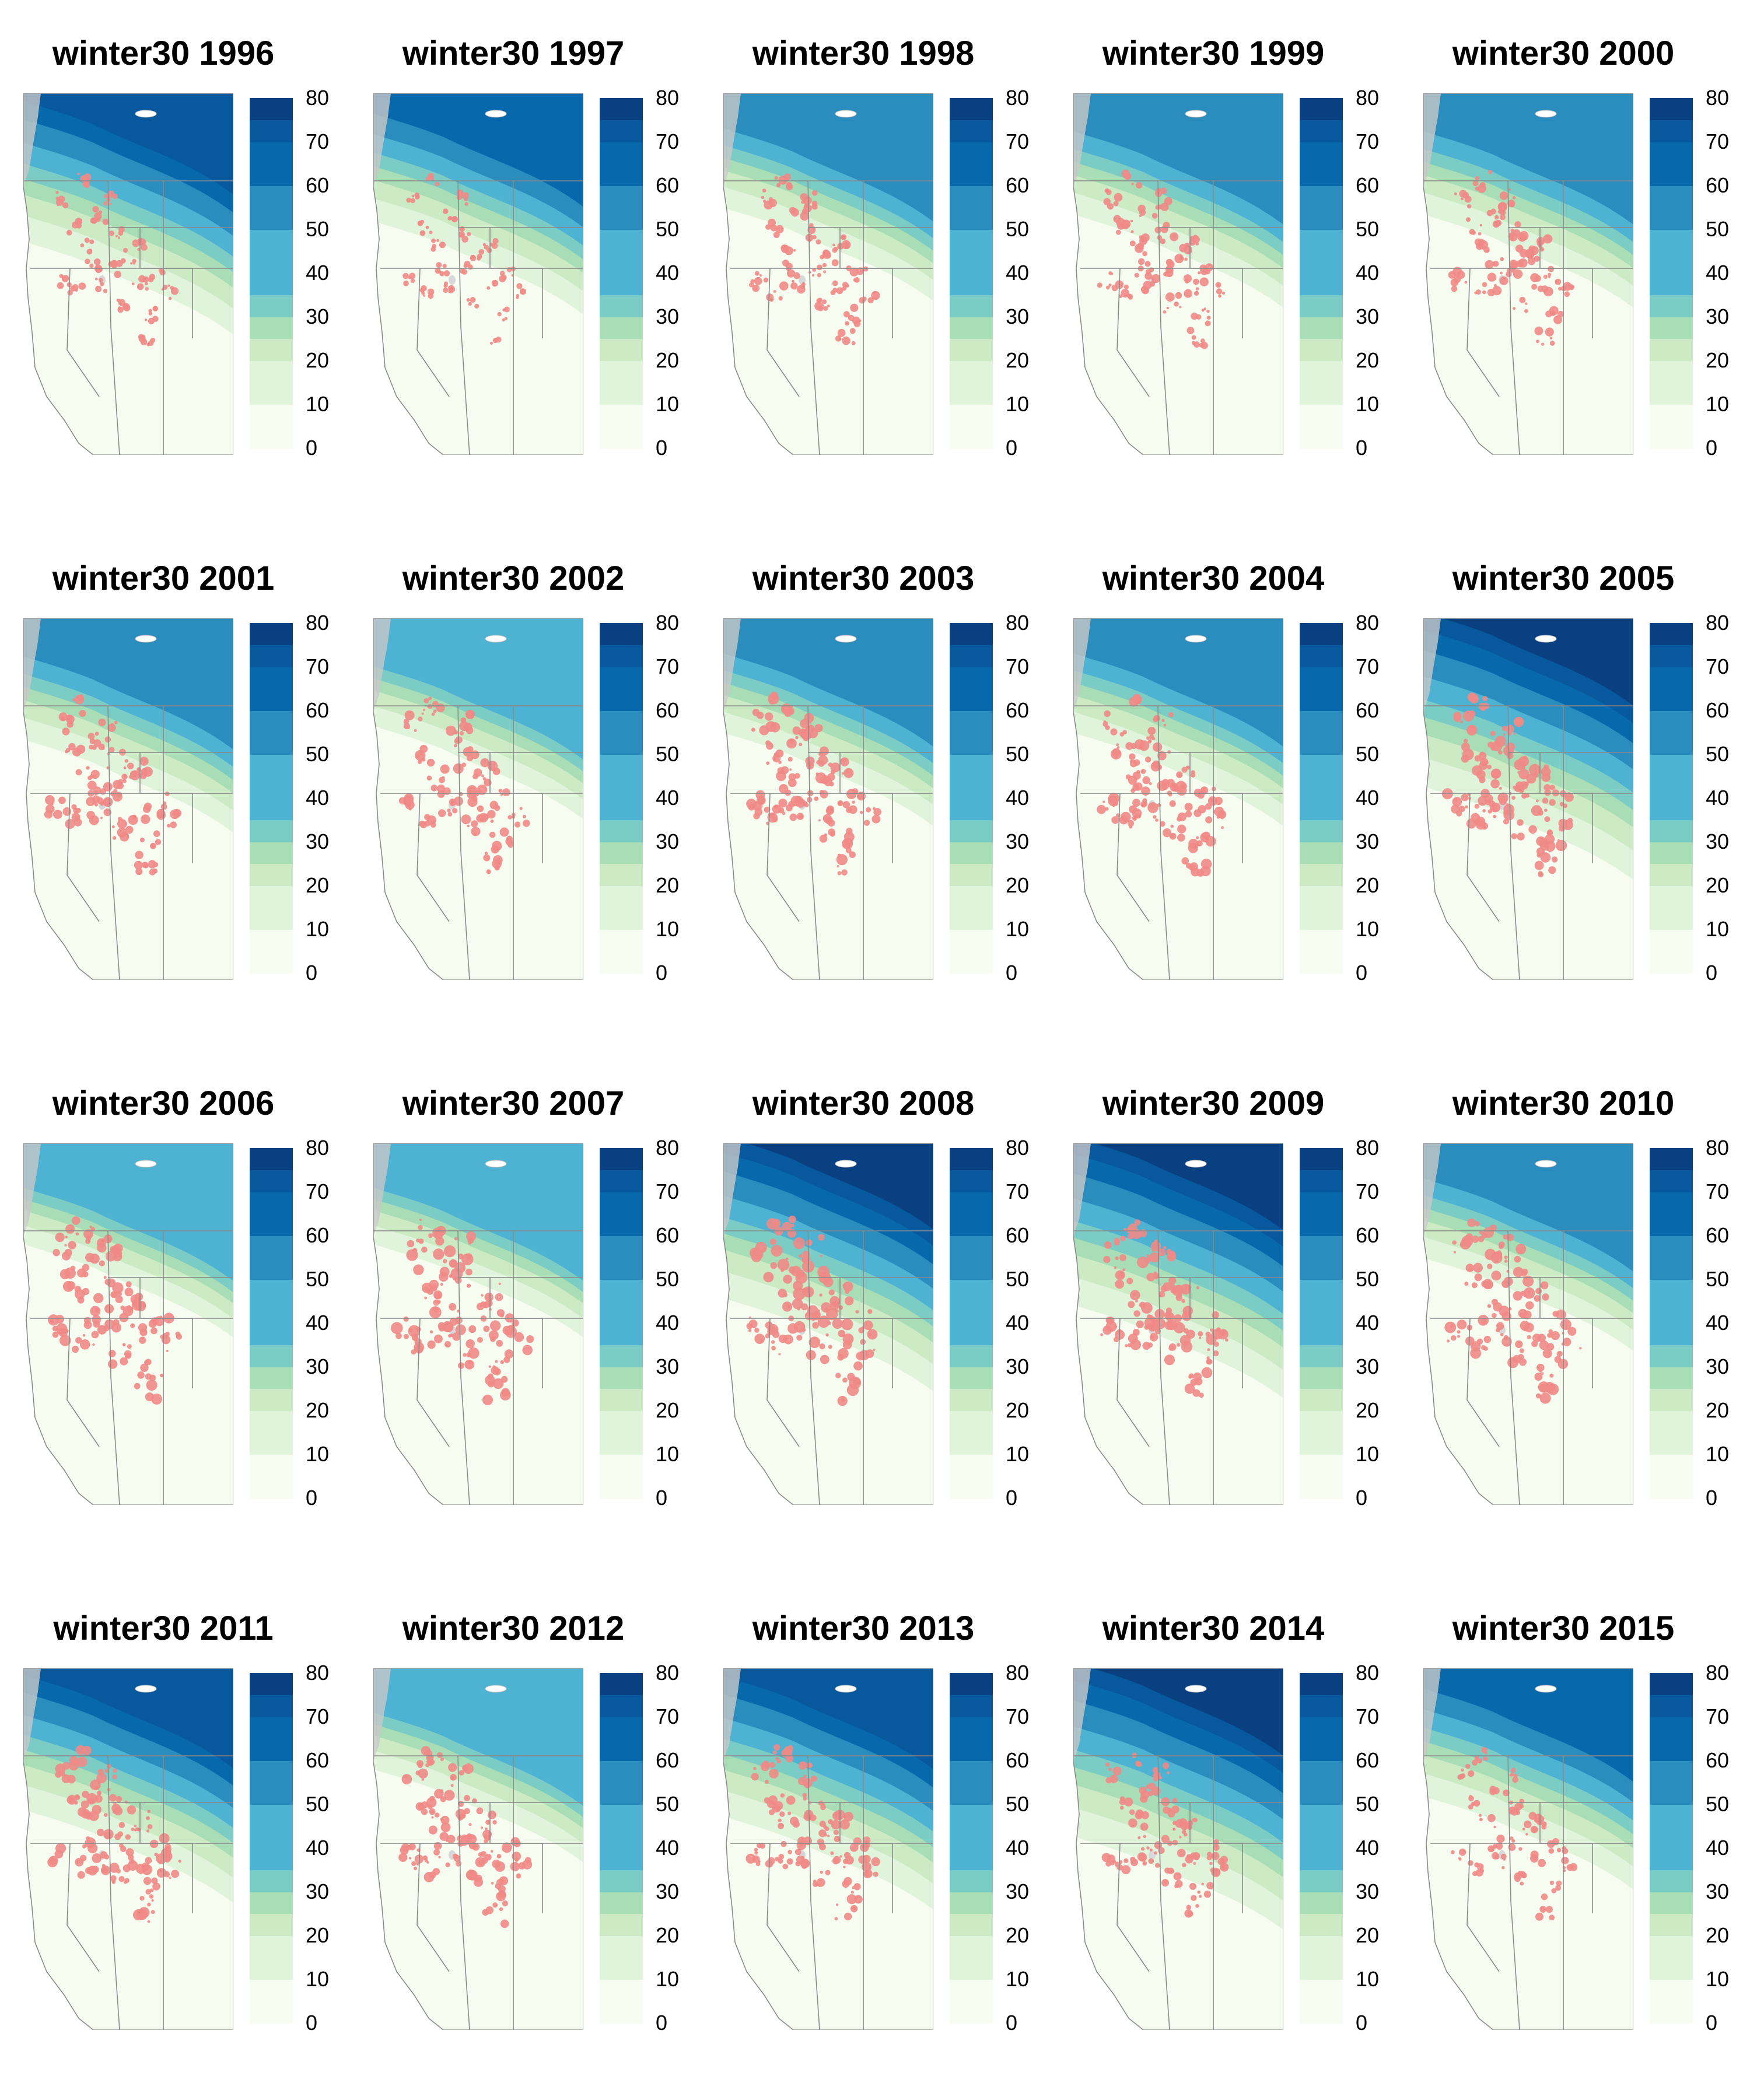 The height and width of the screenshot is (2100, 1750). What do you see at coordinates (513, 578) in the screenshot?
I see `panel-title: winter30 2002` at bounding box center [513, 578].